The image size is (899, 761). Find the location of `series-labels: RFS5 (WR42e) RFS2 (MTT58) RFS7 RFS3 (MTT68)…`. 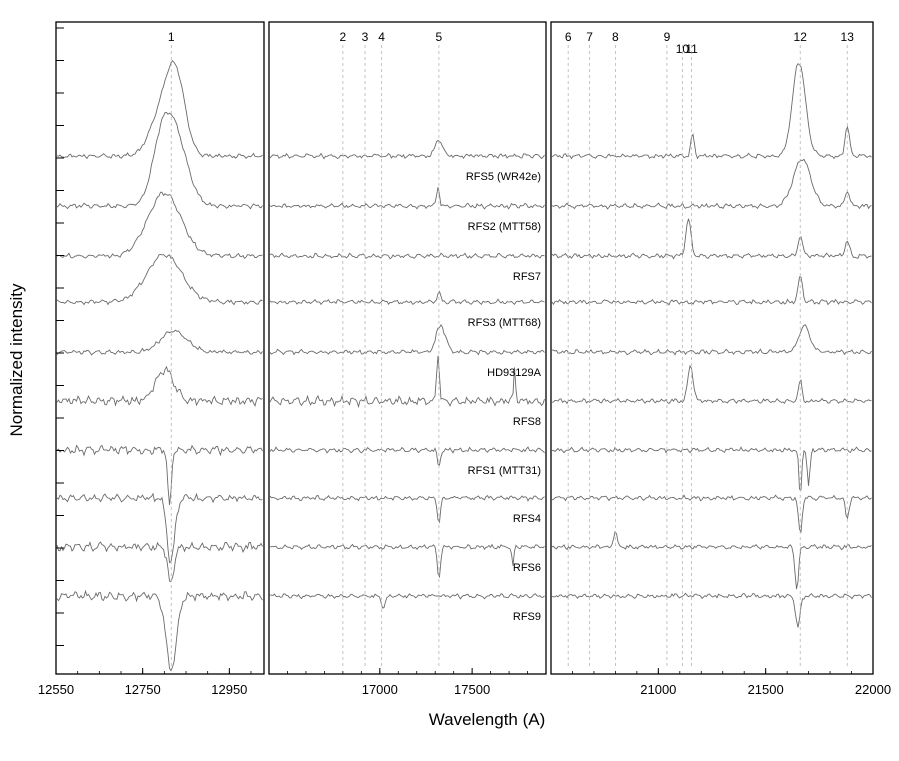

series-labels: RFS5 (WR42e) RFS2 (MTT58) RFS7 RFS3 (MTT68)… is located at coordinates (504, 397).